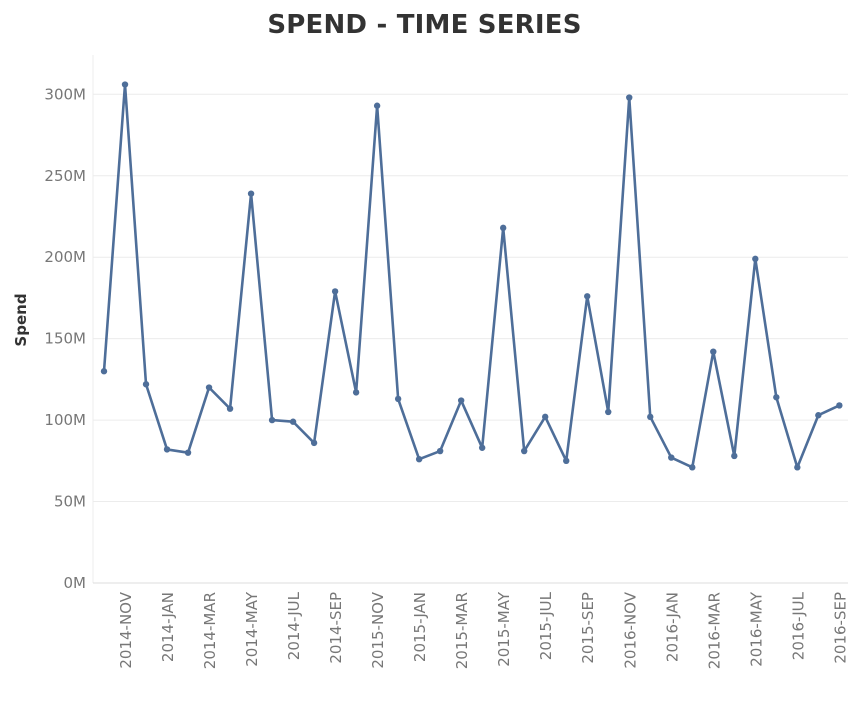 The height and width of the screenshot is (704, 849). I want to click on y-tick-label: 50M, so click(70, 502).